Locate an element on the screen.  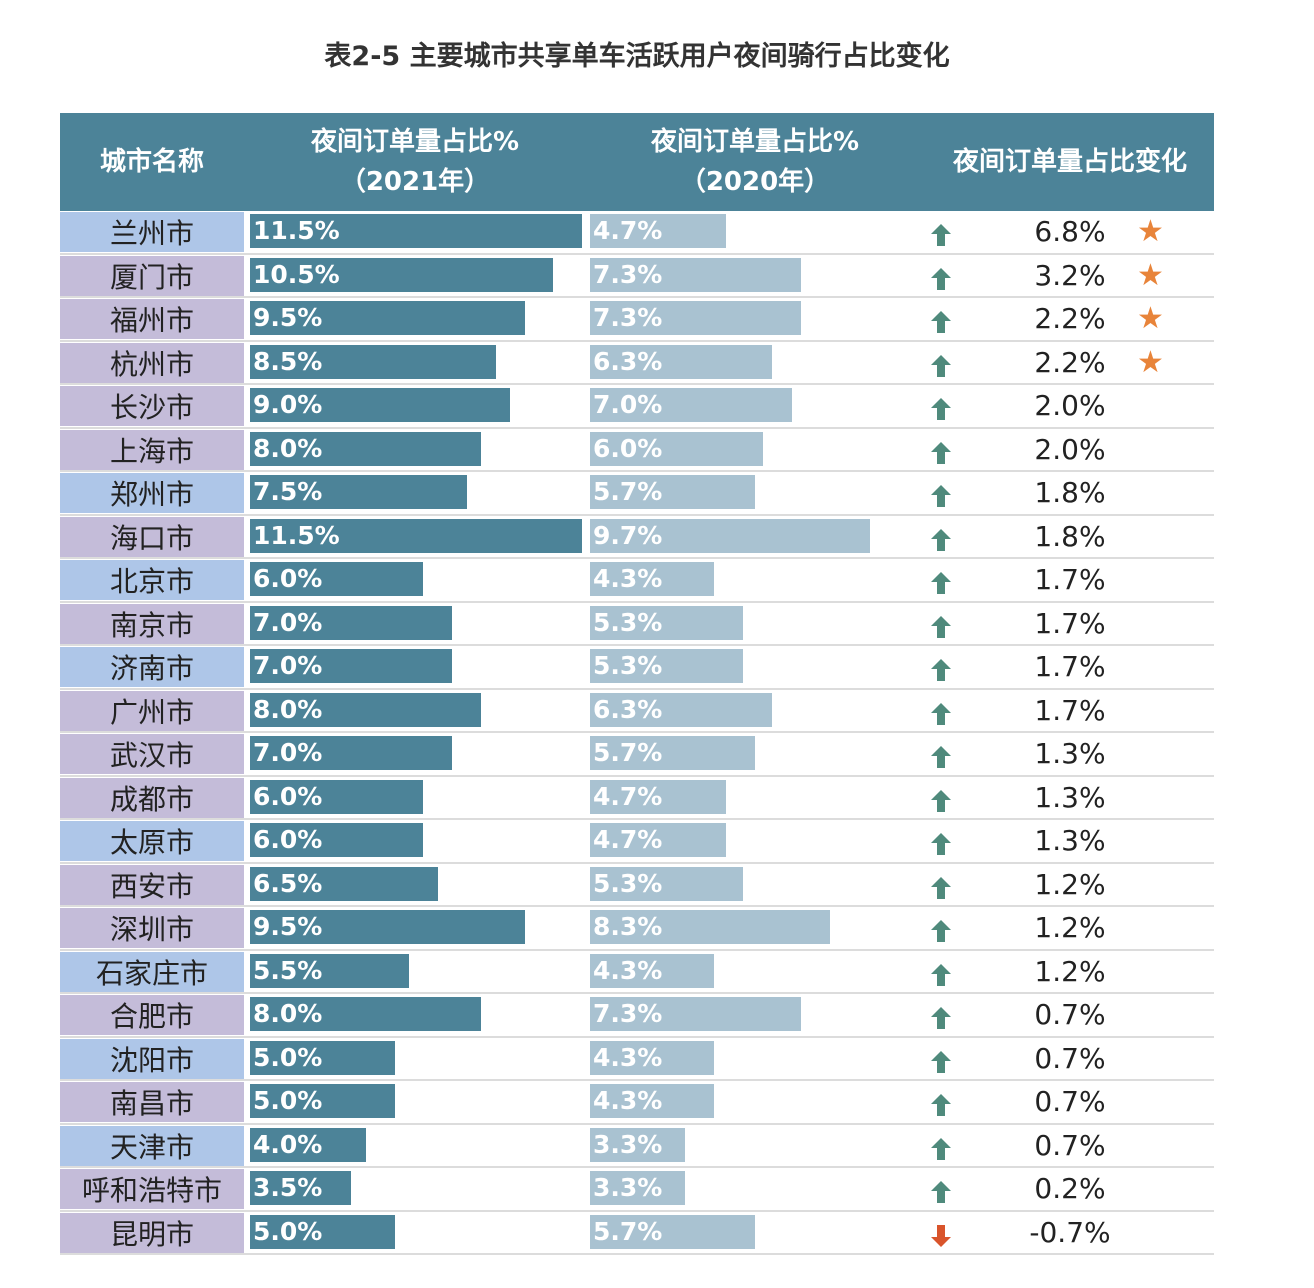
city-name: 南昌市 is located at coordinates (152, 1102).